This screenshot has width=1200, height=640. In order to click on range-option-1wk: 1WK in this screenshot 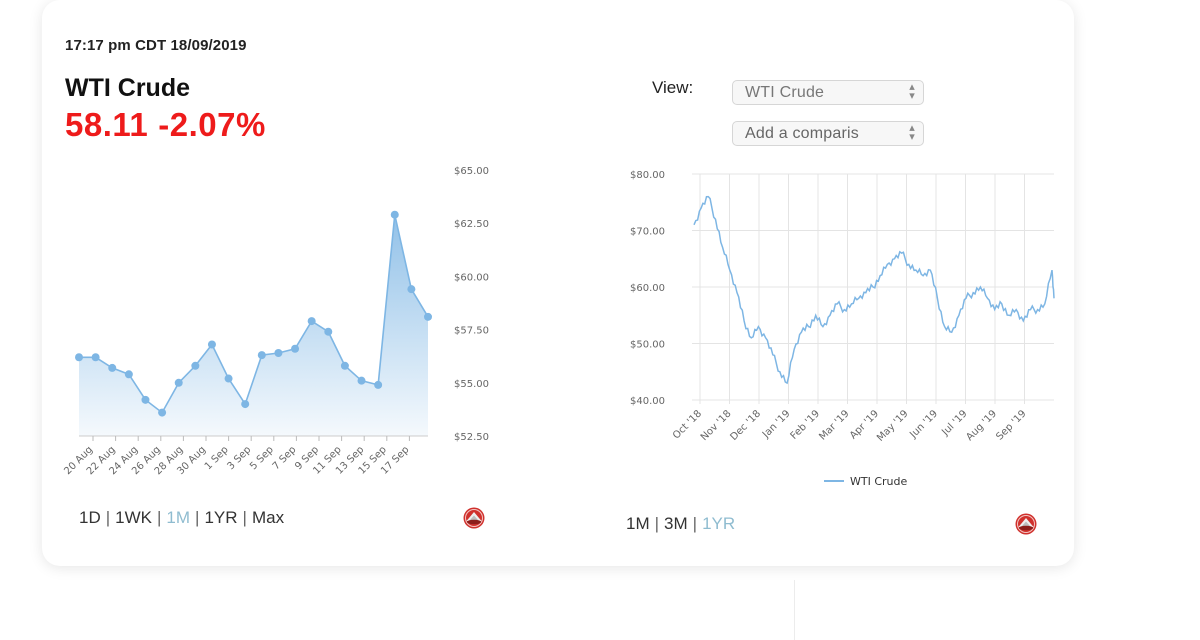, I will do `click(133, 517)`.